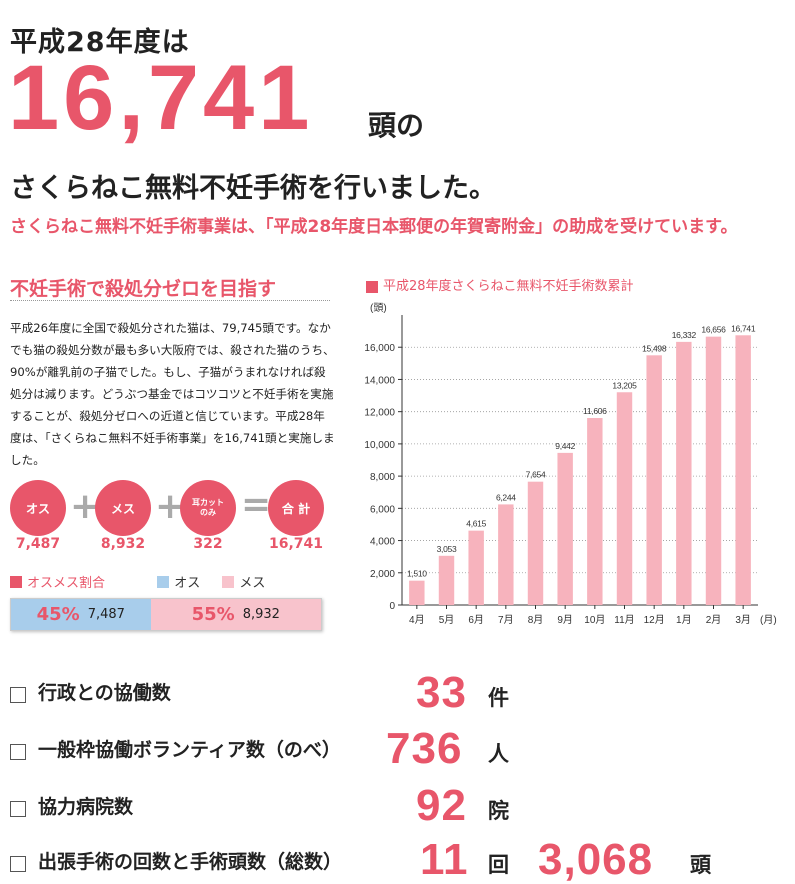 The width and height of the screenshot is (795, 884). I want to click on y-tick-label: 14,000, so click(379, 380).